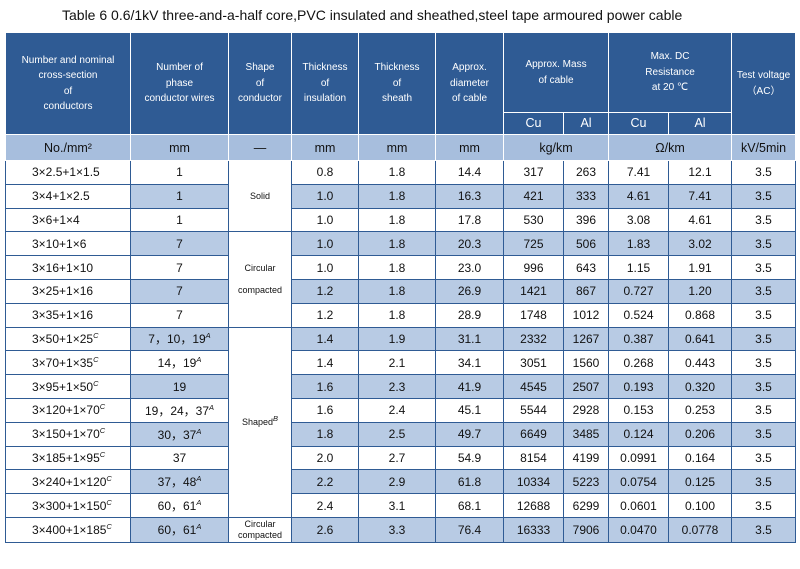  I want to click on cell-mass-al: 643, so click(586, 267).